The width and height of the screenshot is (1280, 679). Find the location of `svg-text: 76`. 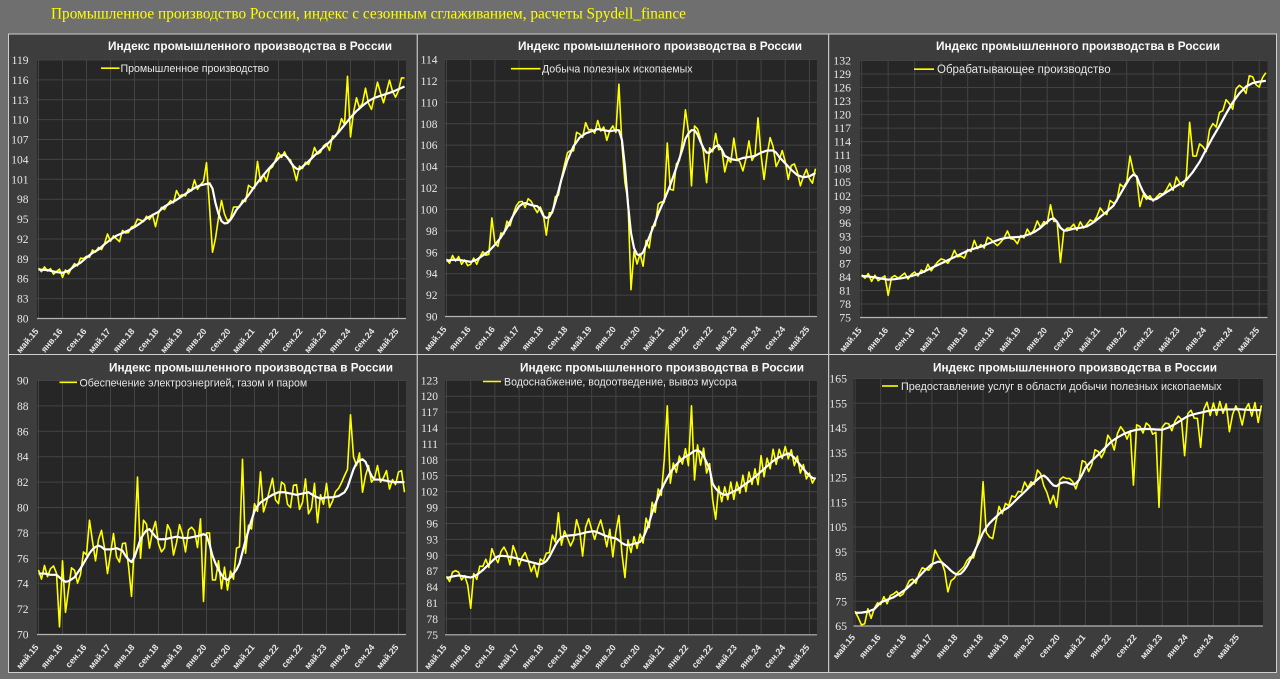

svg-text: 76 is located at coordinates (23, 559).